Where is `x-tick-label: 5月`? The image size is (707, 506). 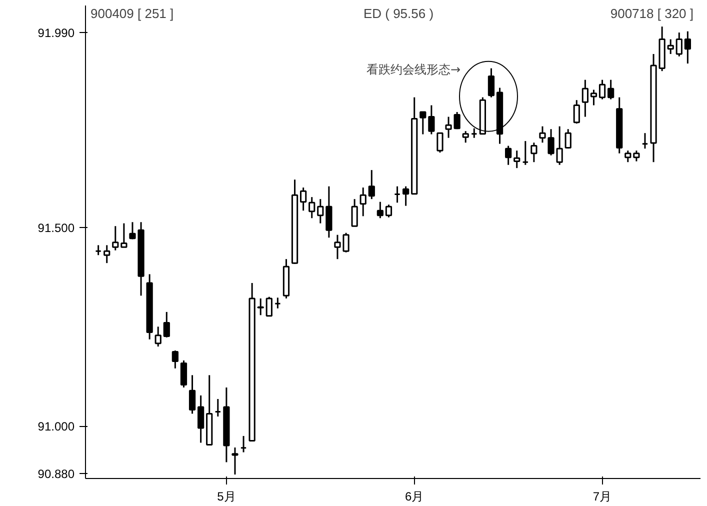 x-tick-label: 5月 is located at coordinates (226, 497).